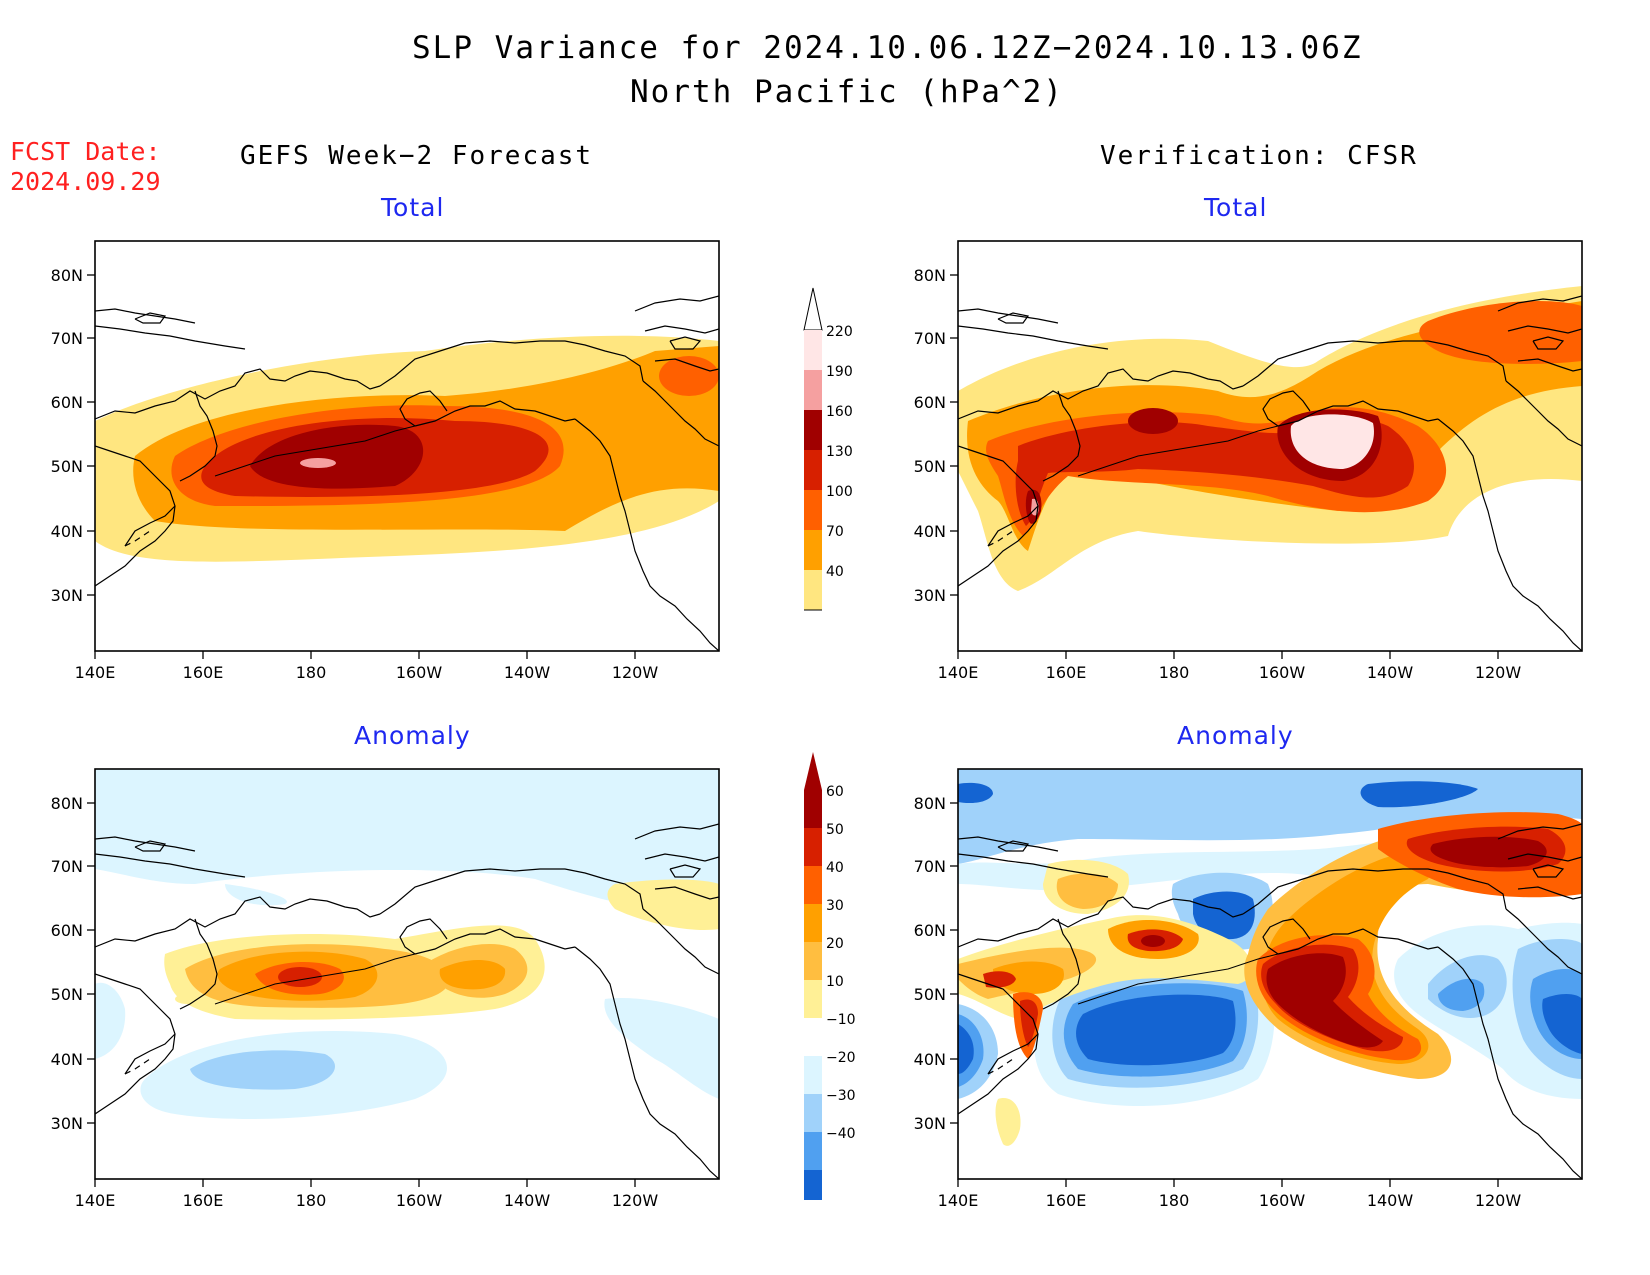 This screenshot has height=1275, width=1650. I want to click on anomaly-colorbar-label: −10, so click(841, 1020).